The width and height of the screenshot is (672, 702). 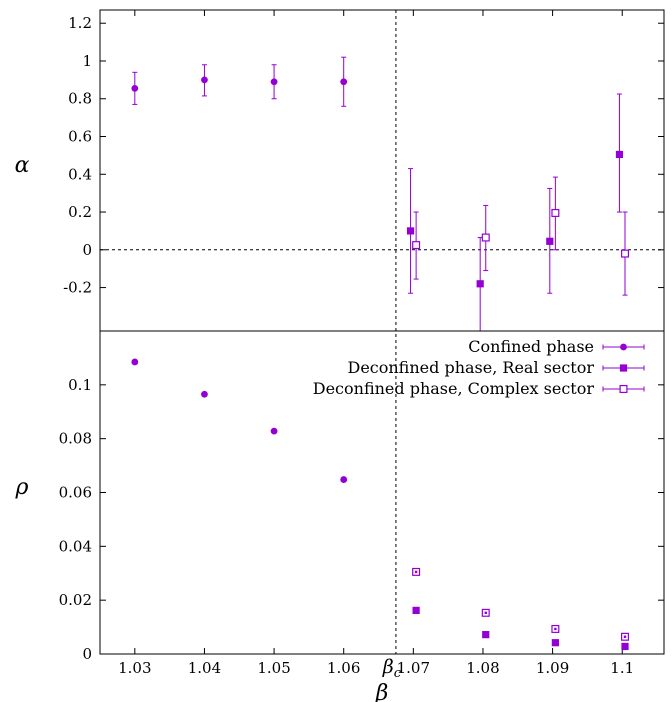 I want to click on x-tick-label: 1.06, so click(x=343, y=668).